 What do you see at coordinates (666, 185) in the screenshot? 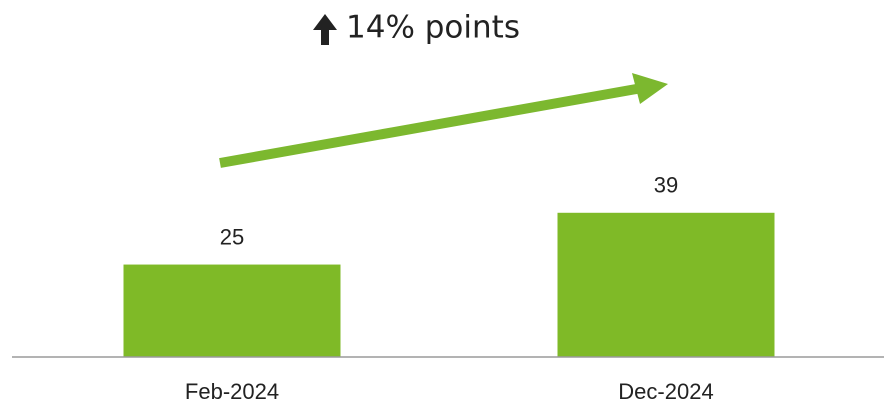
I see `value-label: 39` at bounding box center [666, 185].